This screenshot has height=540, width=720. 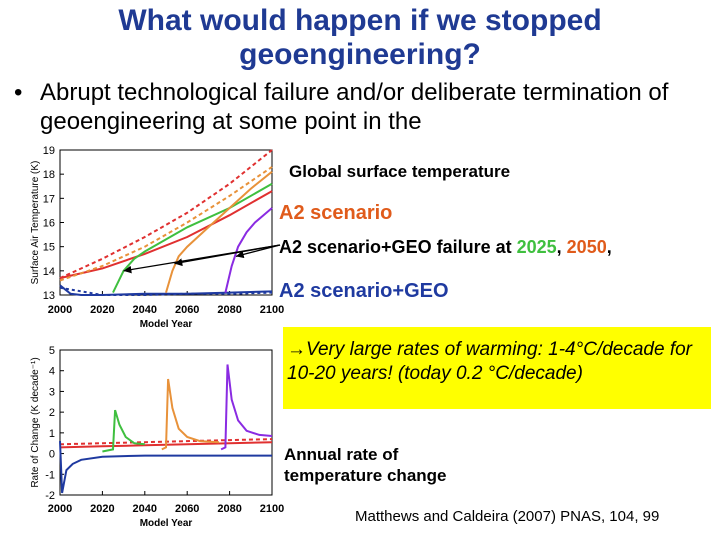 I want to click on label-geo-failure: A2 scenario+GEO failure at 2025, 2050,, so click(x=445, y=247).